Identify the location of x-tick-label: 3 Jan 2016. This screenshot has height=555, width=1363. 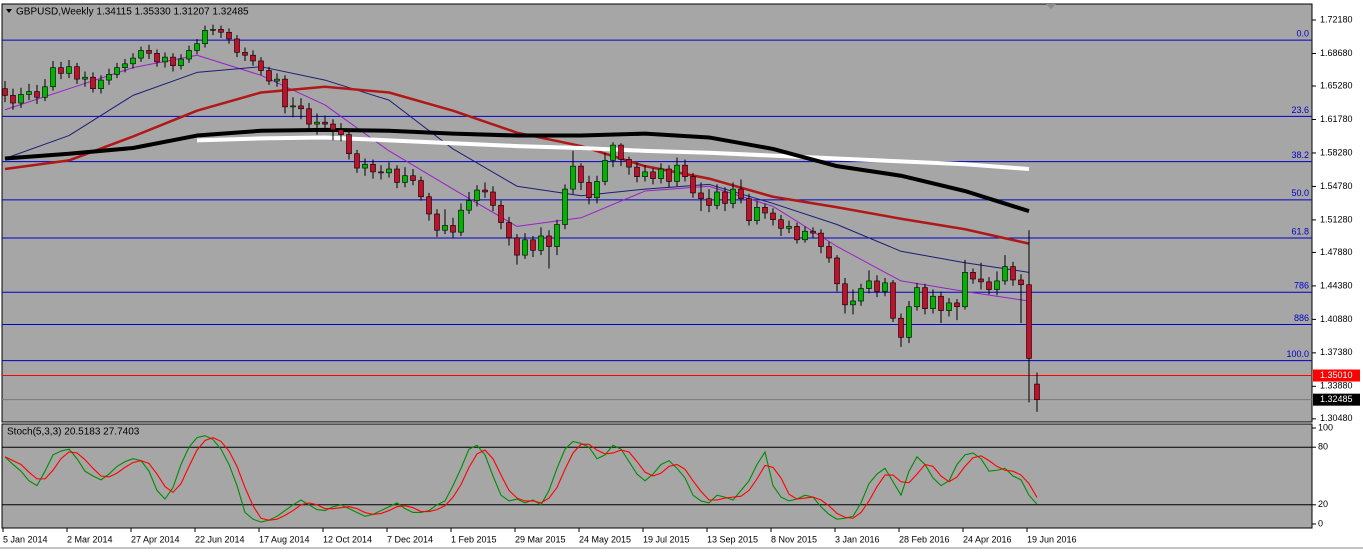
(857, 539).